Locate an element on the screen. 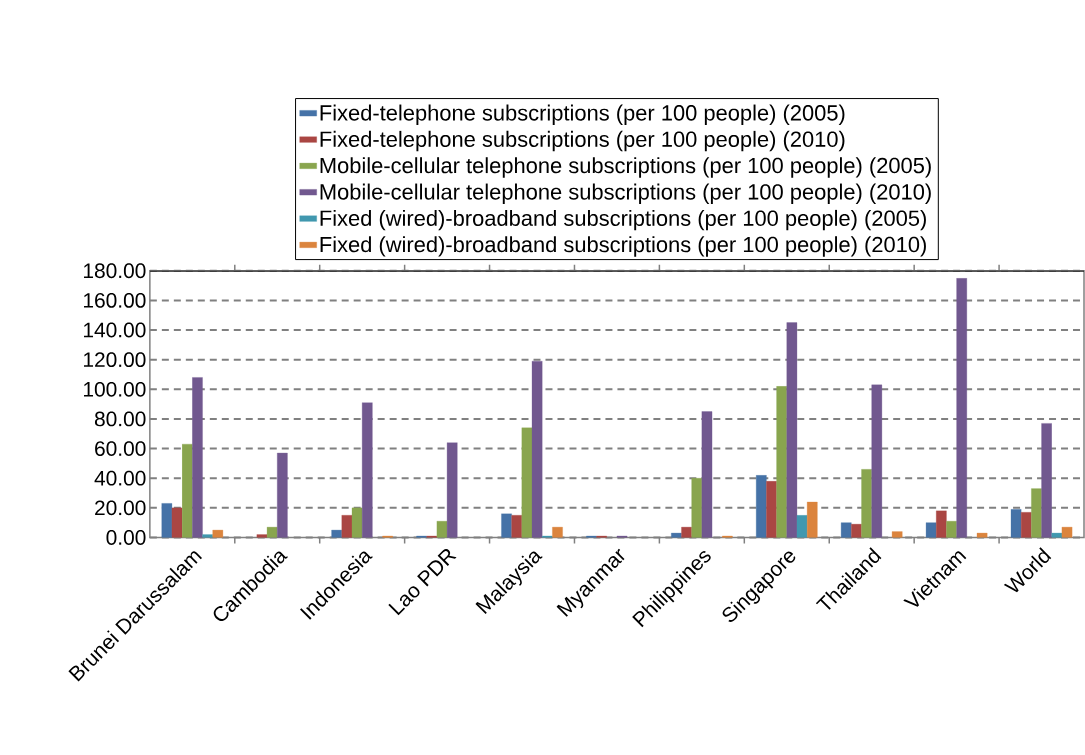  y-tick-label: 40.00 is located at coordinates (120, 478).